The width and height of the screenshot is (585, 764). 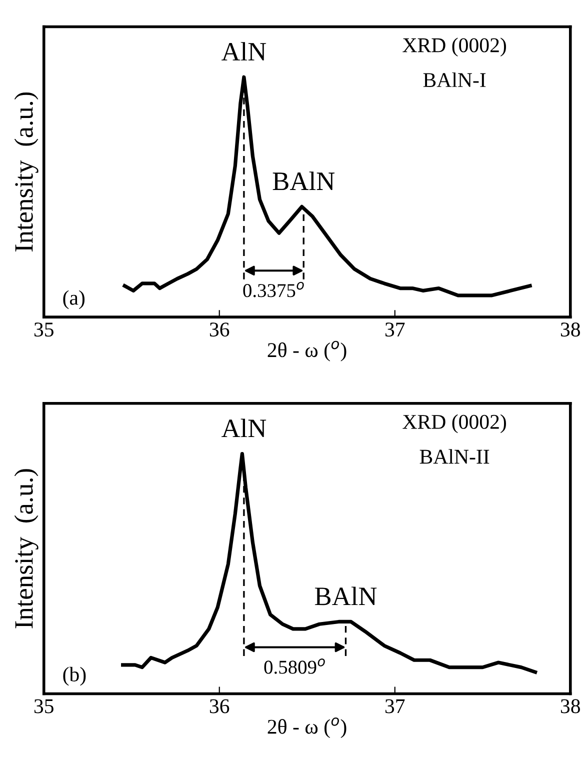 I want to click on annotation: 0.3375$^{o}$, so click(x=273, y=290).